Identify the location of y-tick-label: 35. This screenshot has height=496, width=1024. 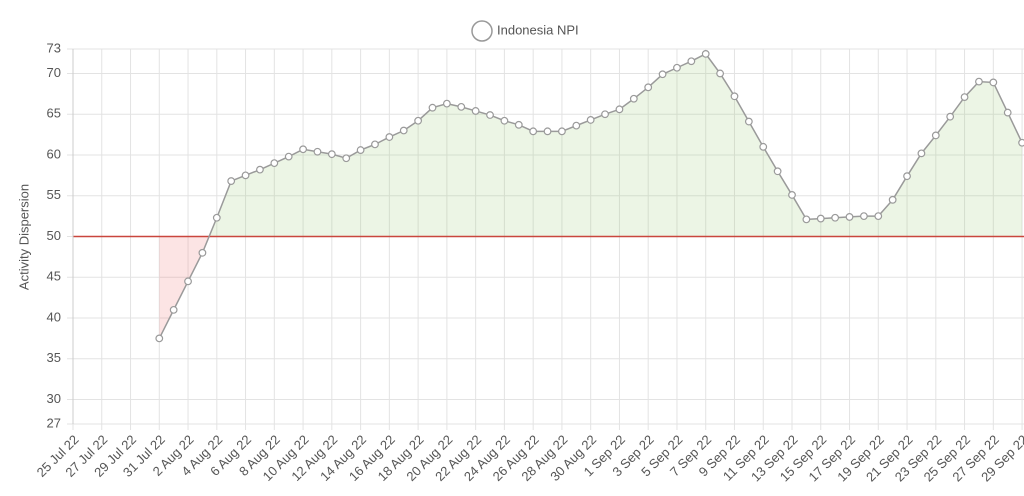
(54, 357).